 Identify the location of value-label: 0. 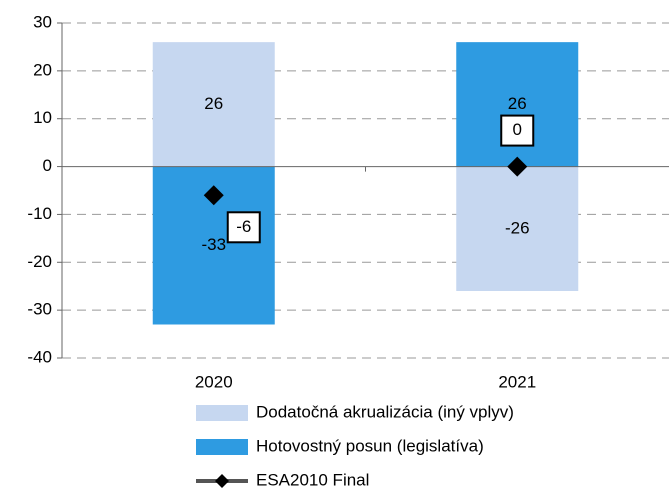
(517, 129).